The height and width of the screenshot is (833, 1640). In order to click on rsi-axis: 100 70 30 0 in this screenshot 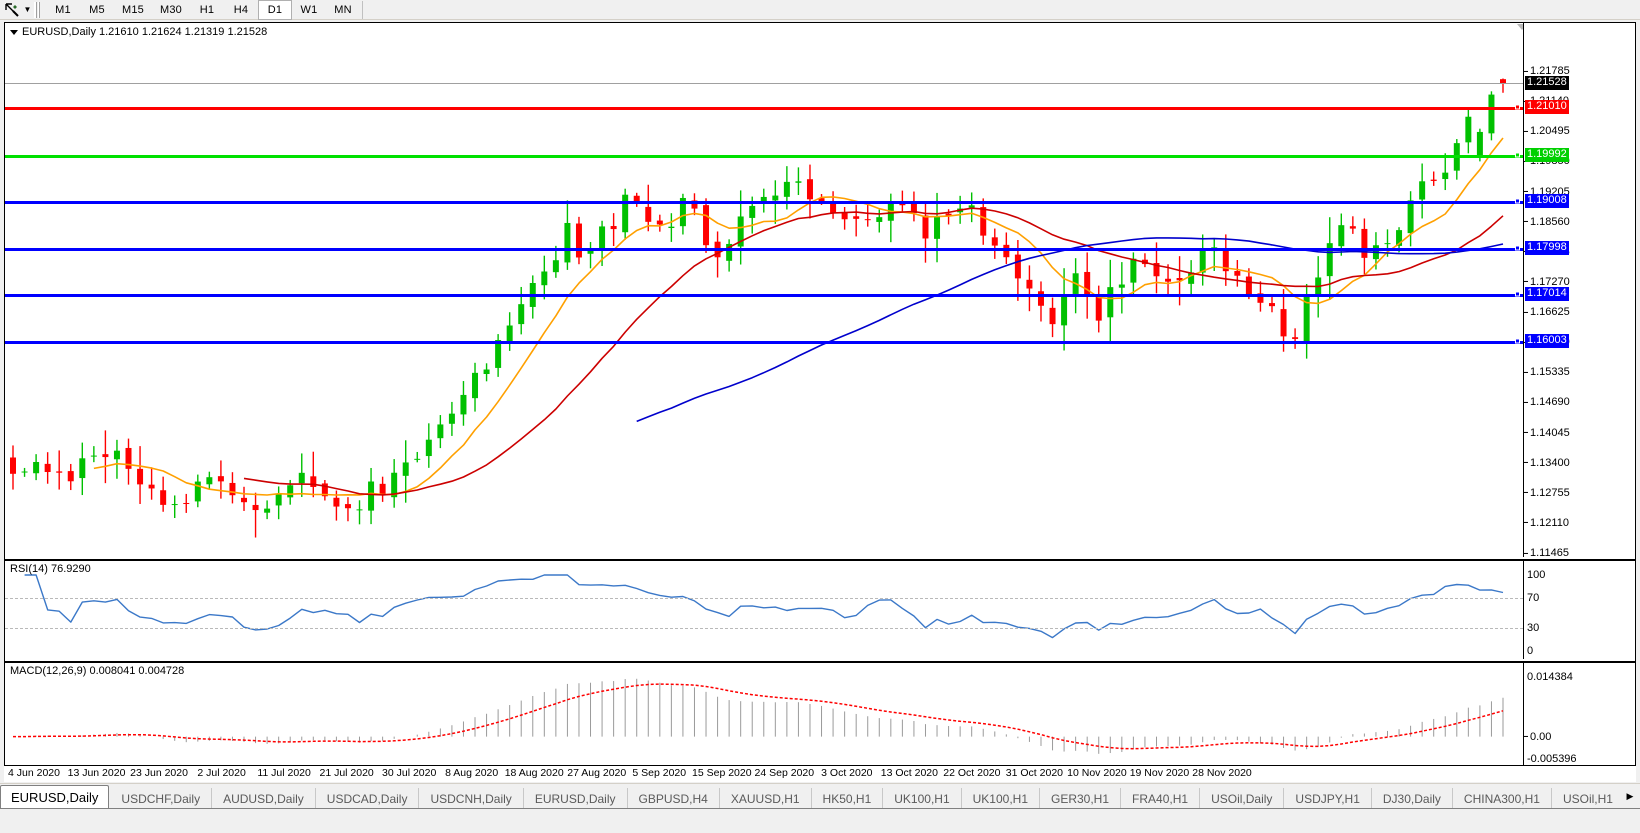, I will do `click(1579, 610)`.